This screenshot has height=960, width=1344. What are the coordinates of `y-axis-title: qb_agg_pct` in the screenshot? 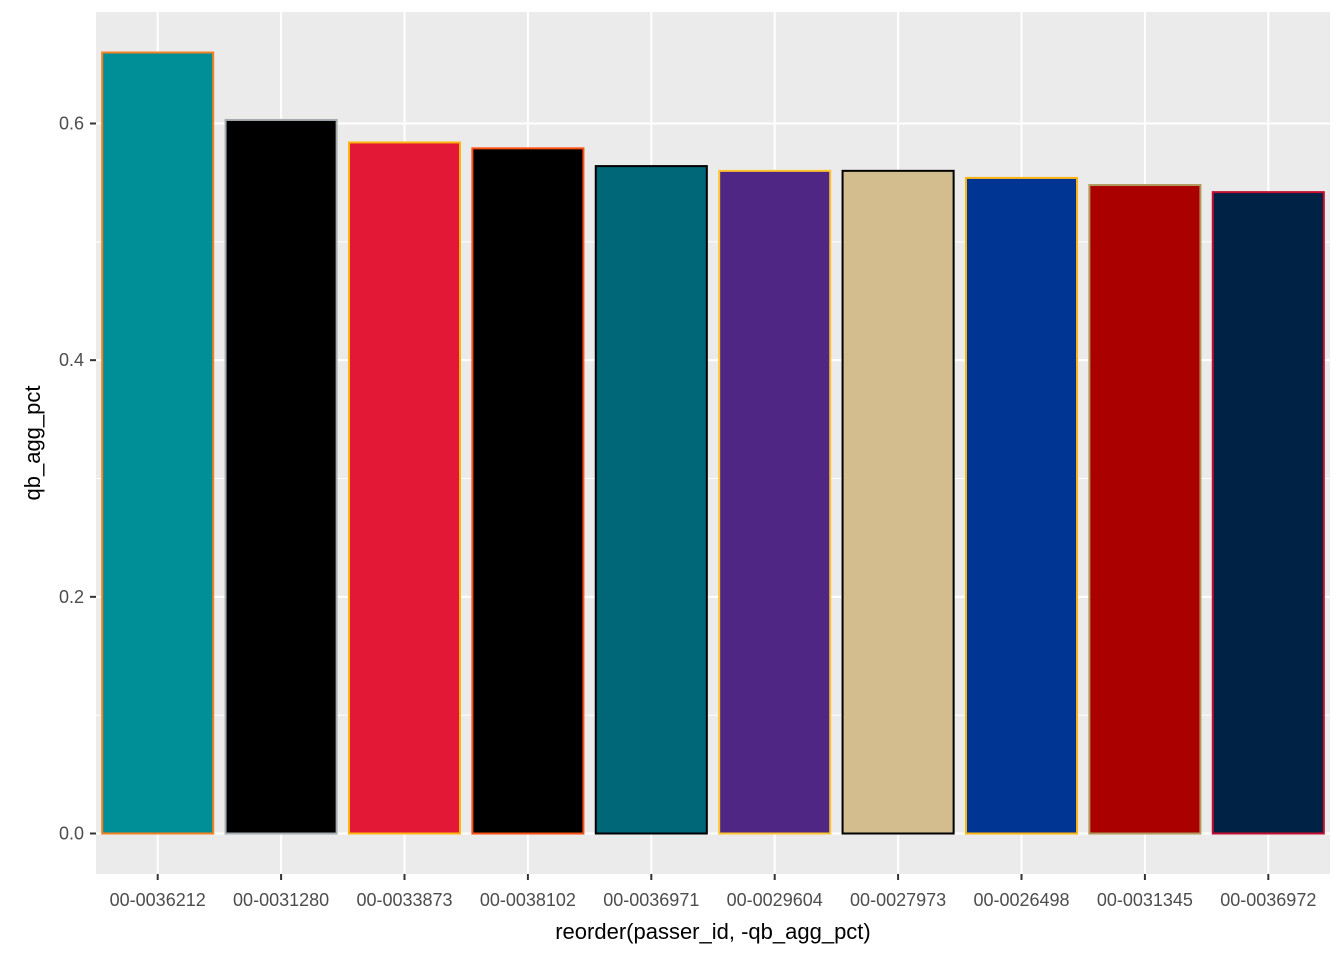 It's located at (32, 443).